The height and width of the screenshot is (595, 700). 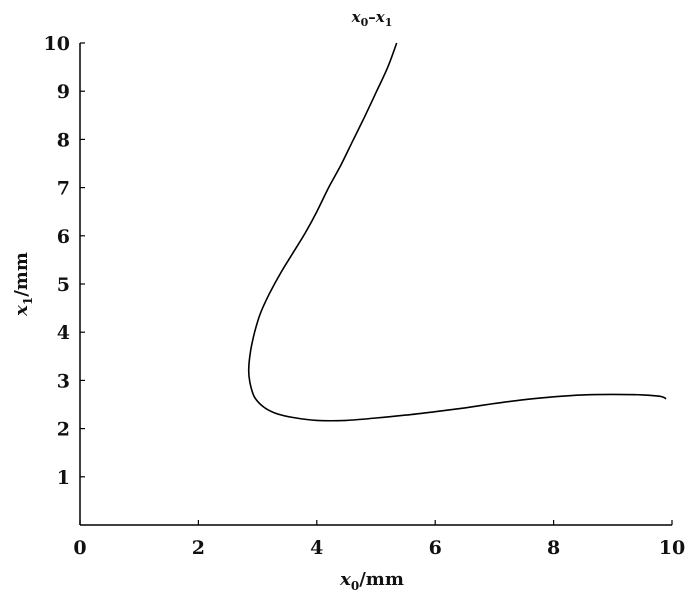 I want to click on chart-title: x0–x1, so click(x=372, y=18).